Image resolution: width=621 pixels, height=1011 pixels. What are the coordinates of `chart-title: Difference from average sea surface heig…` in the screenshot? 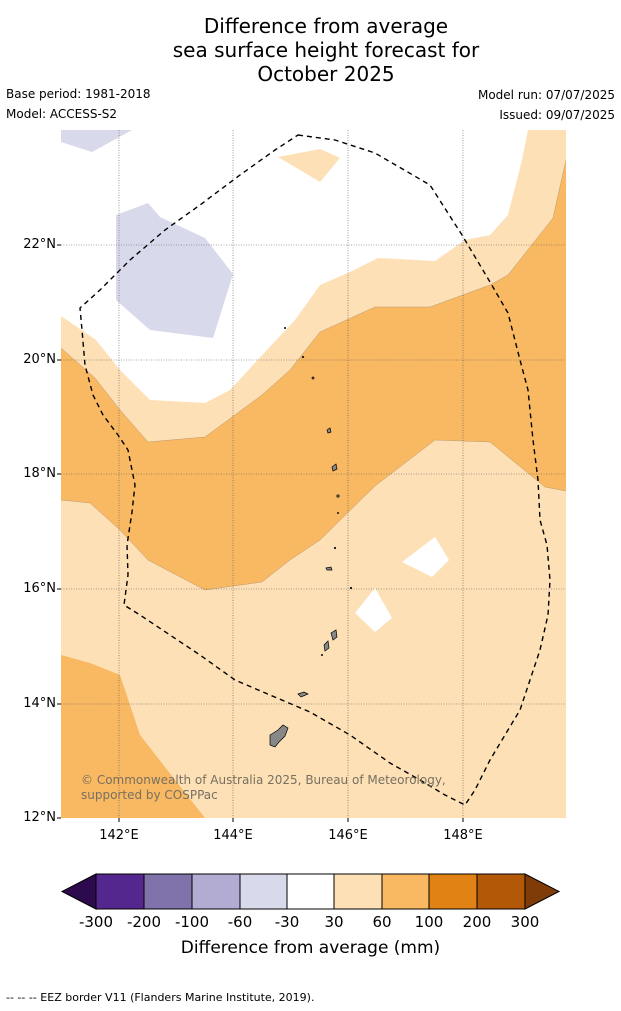 It's located at (310, 50).